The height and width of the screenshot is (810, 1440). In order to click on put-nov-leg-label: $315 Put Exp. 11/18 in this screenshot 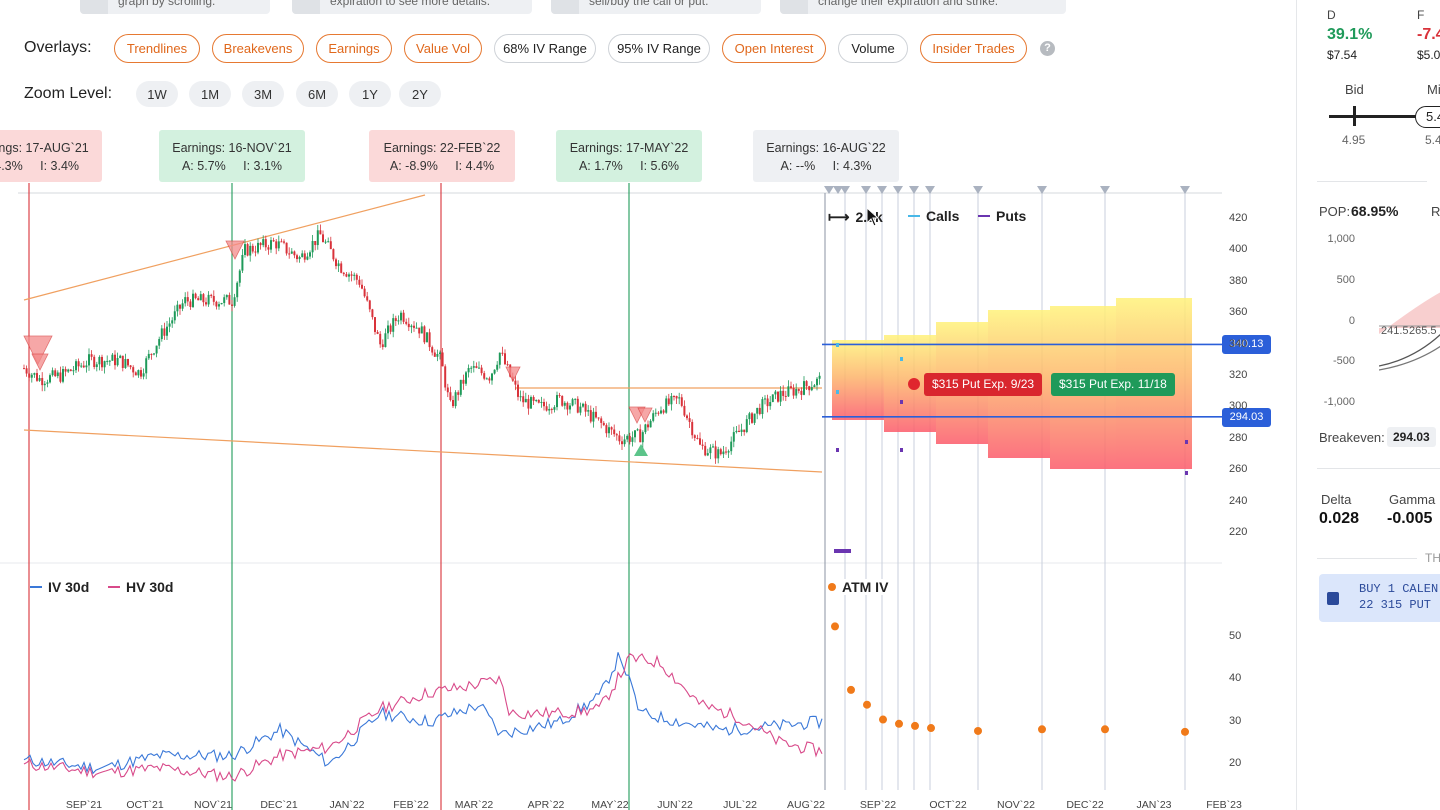, I will do `click(1113, 384)`.